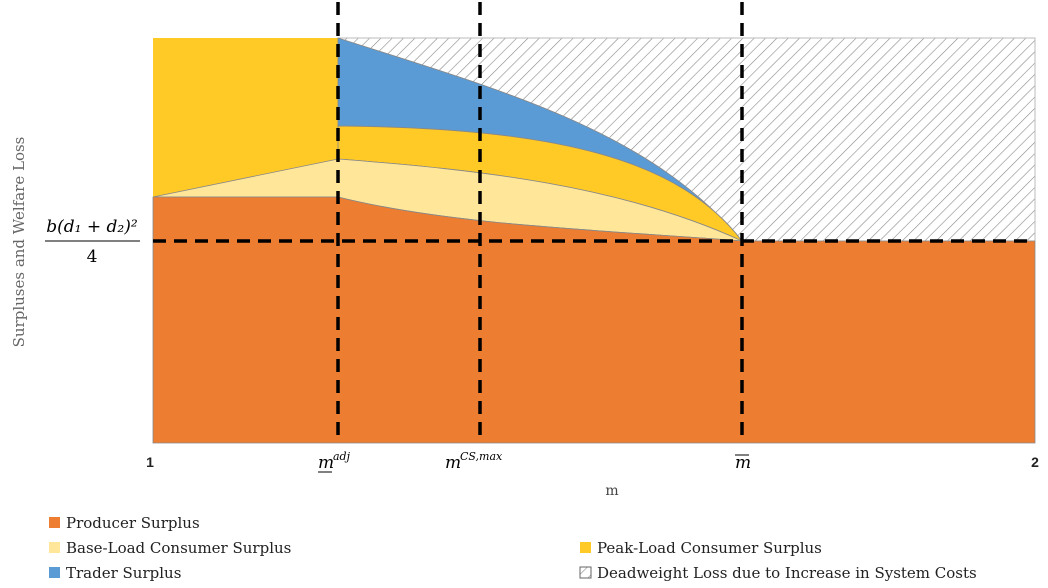 Image resolution: width=1048 pixels, height=588 pixels. What do you see at coordinates (245, 117) in the screenshot?
I see `peak-load-left-area` at bounding box center [245, 117].